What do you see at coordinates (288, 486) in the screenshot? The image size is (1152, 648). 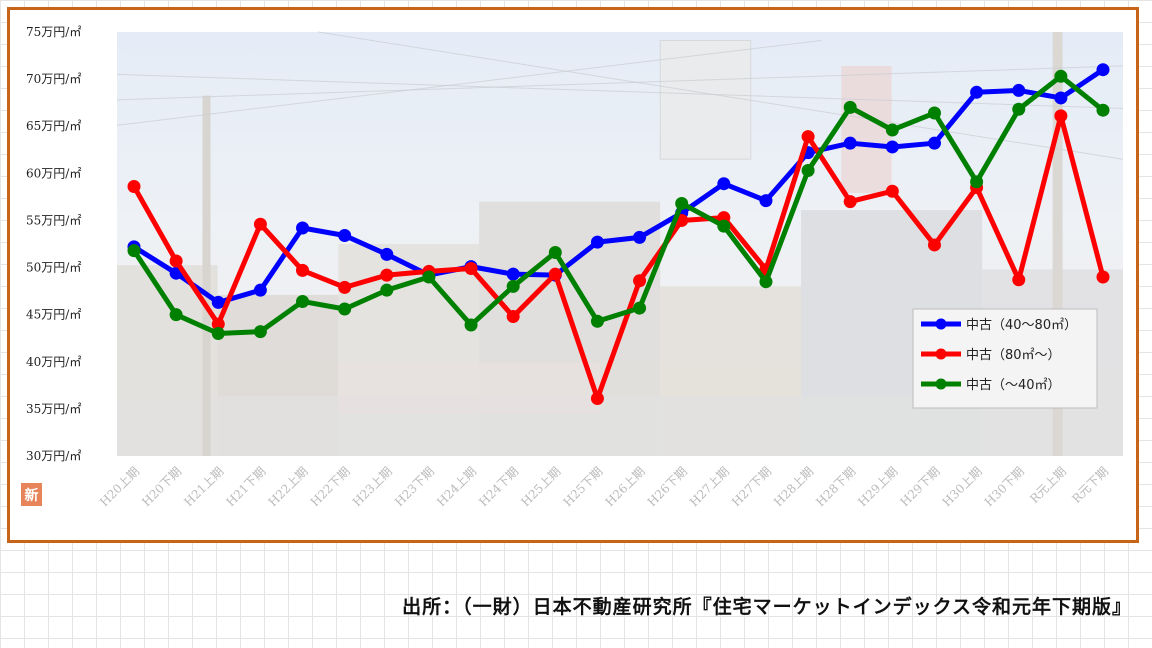 I see `x-tick-label: H22上期` at bounding box center [288, 486].